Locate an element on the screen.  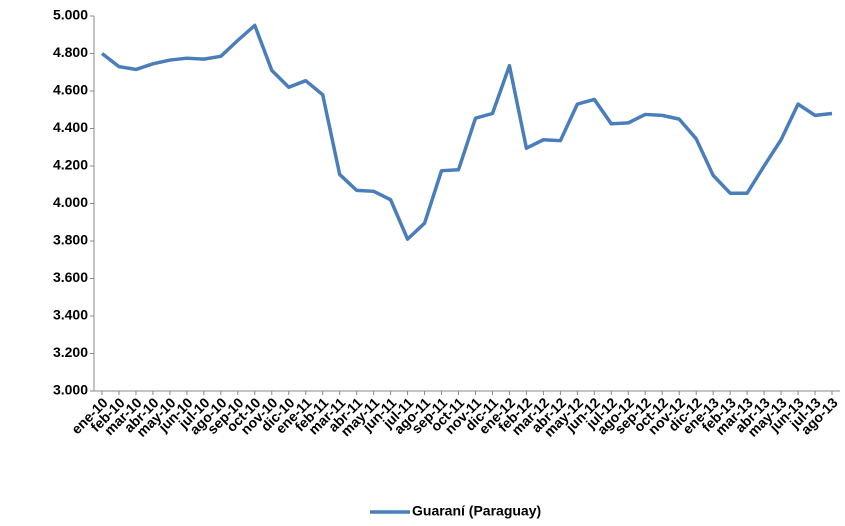
y-tick-label: 4.400 is located at coordinates (70, 127).